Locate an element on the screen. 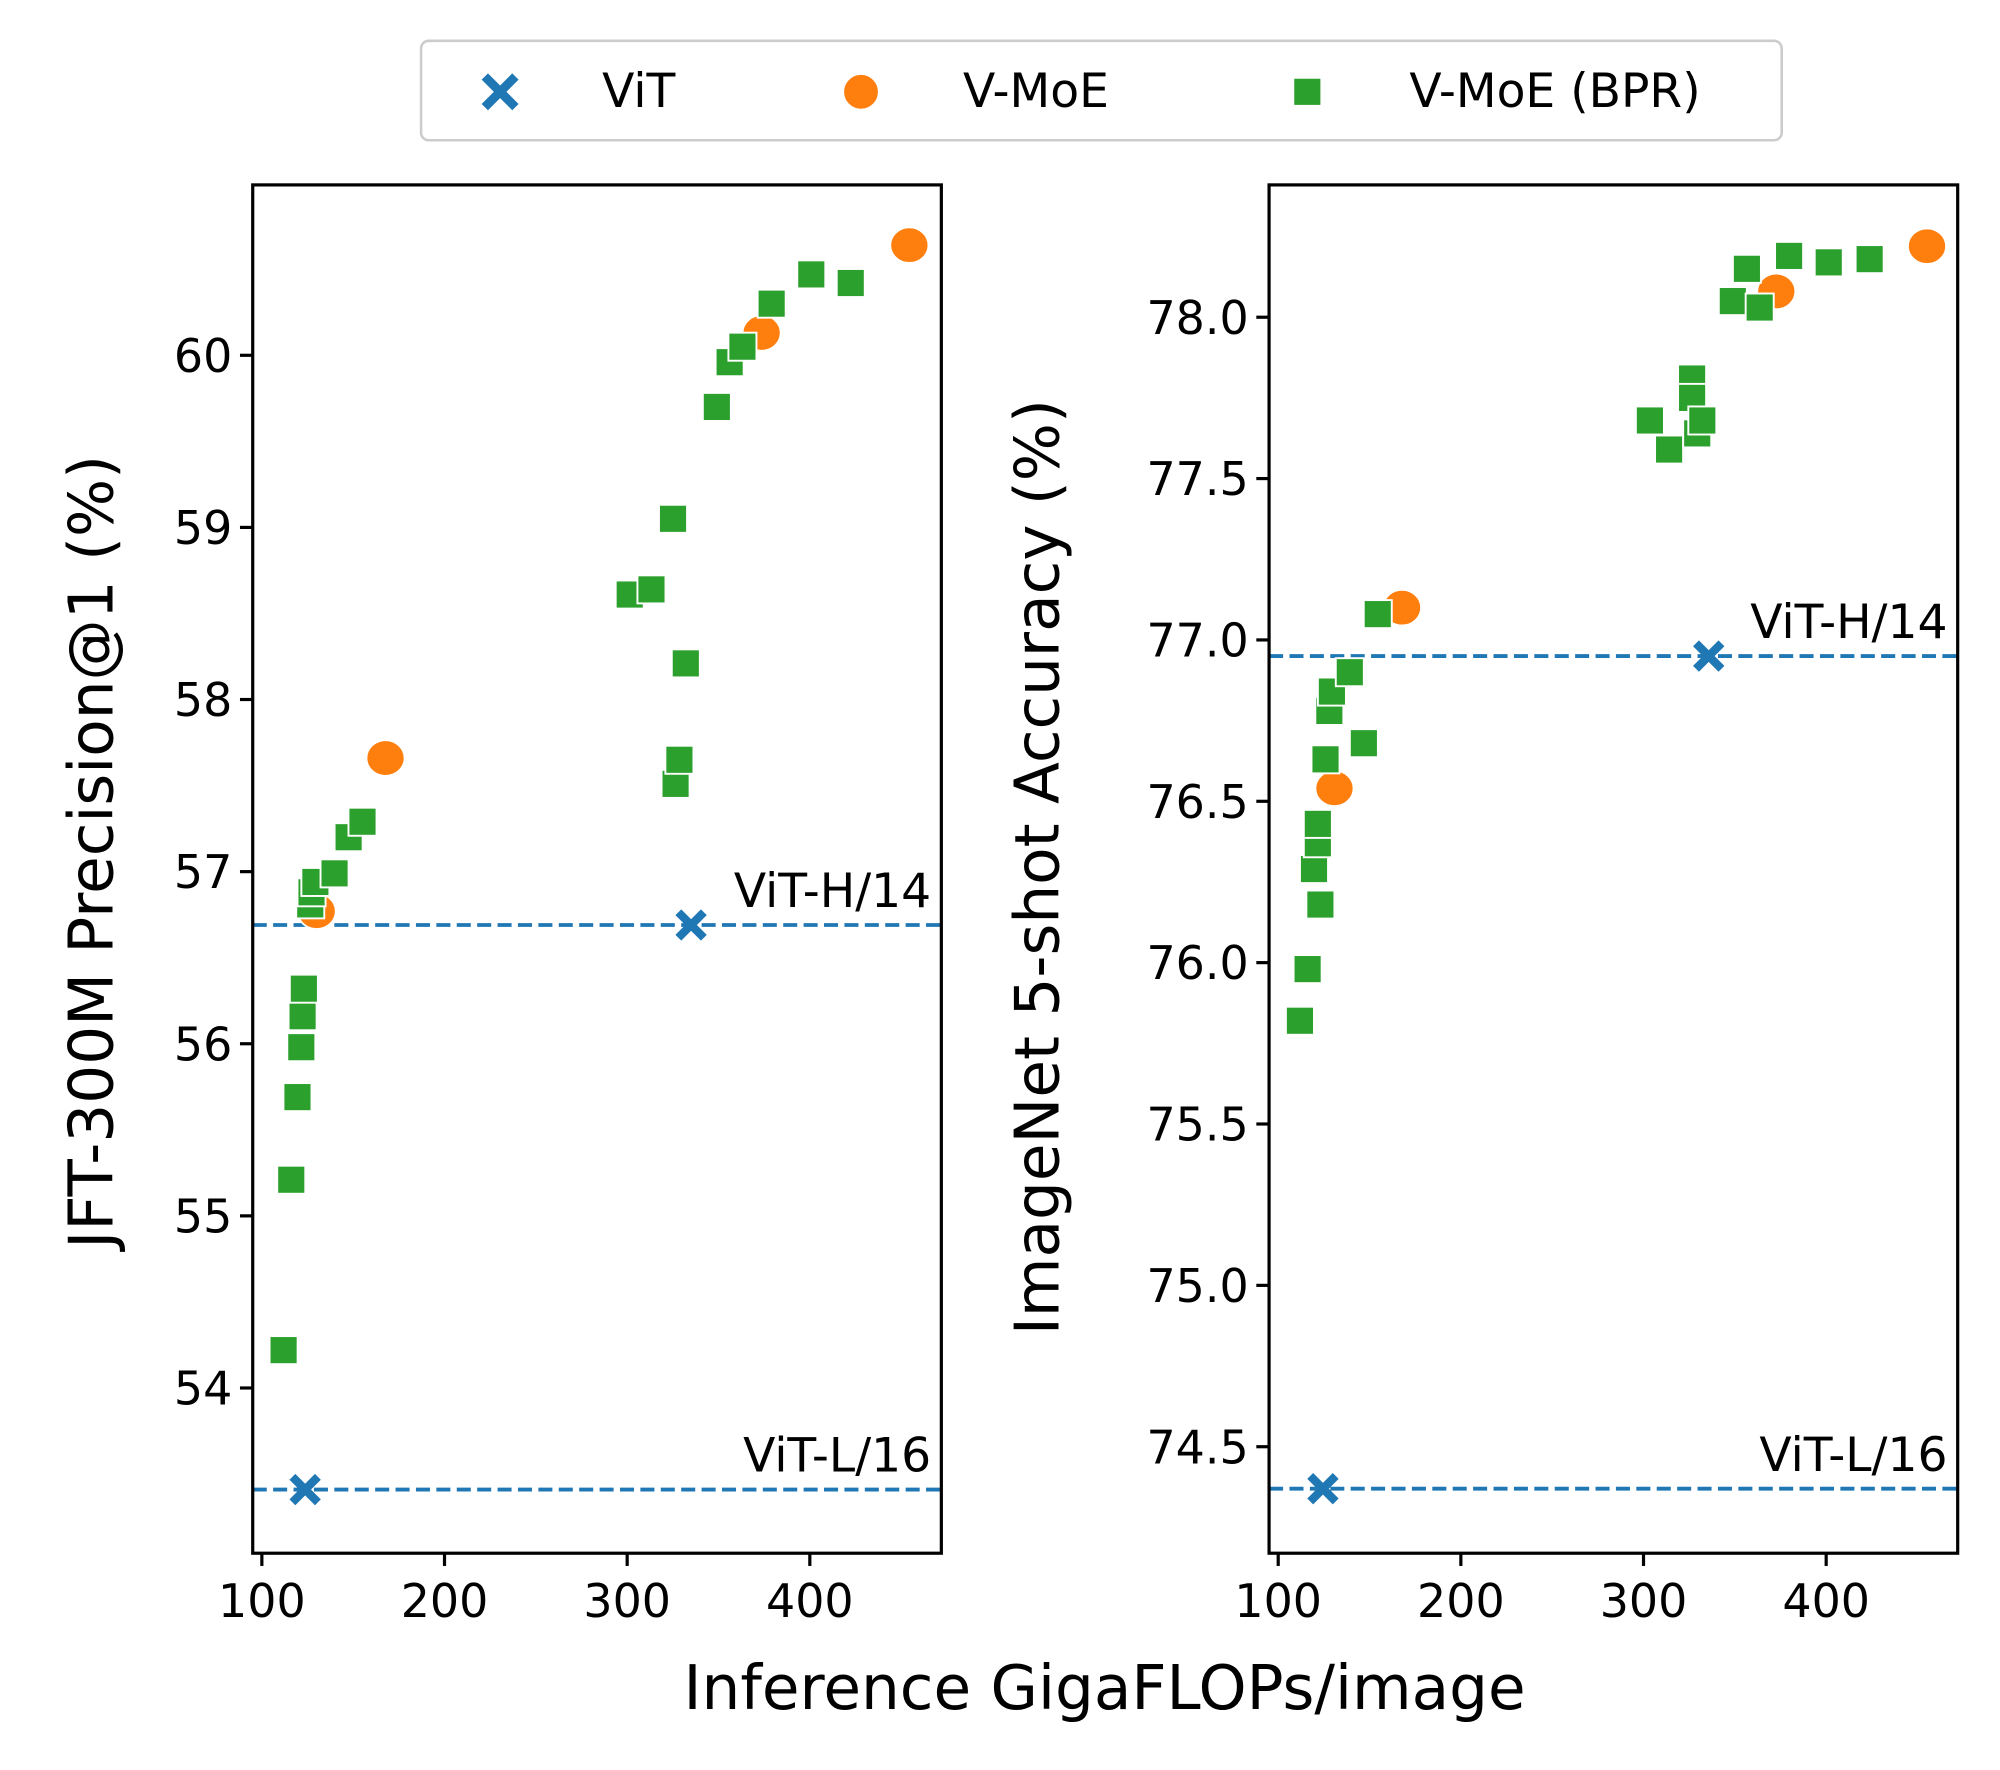 The width and height of the screenshot is (2000, 1770). y-tick-label: 75.5 is located at coordinates (1197, 1125).